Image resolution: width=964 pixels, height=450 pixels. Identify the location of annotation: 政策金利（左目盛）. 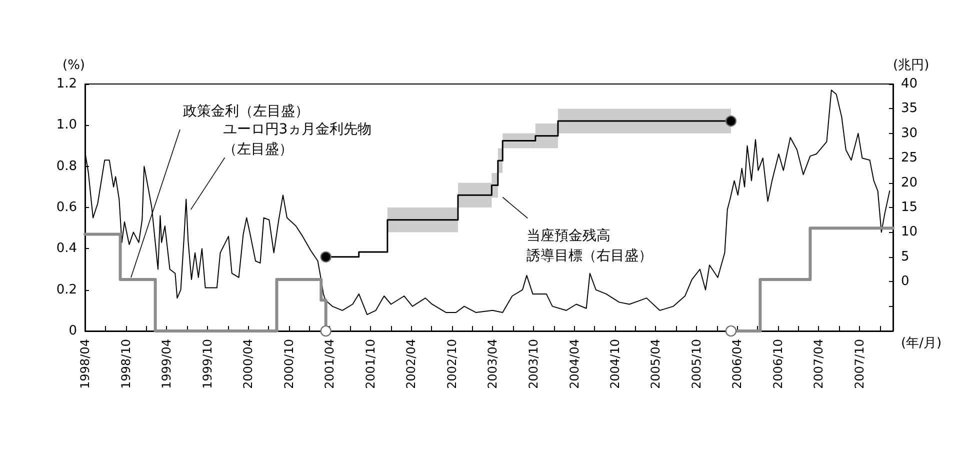
(245, 111).